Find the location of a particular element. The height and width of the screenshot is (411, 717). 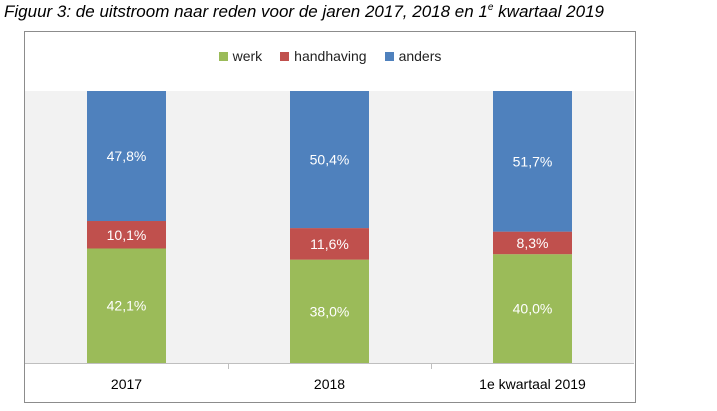

chart-legend: werk handhaving anders is located at coordinates (330, 56).